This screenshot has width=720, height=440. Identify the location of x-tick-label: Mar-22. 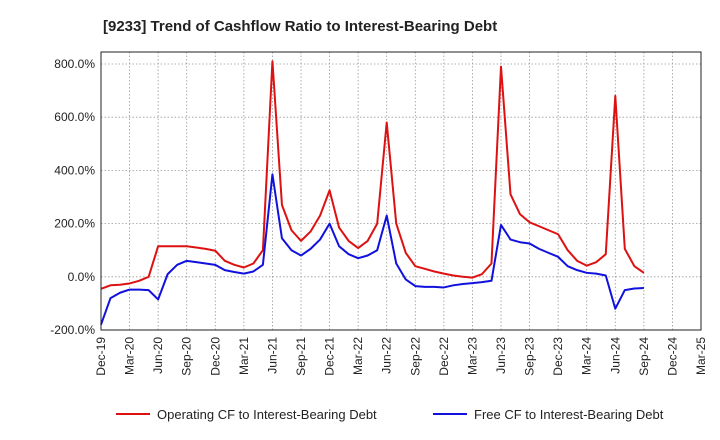
(358, 356).